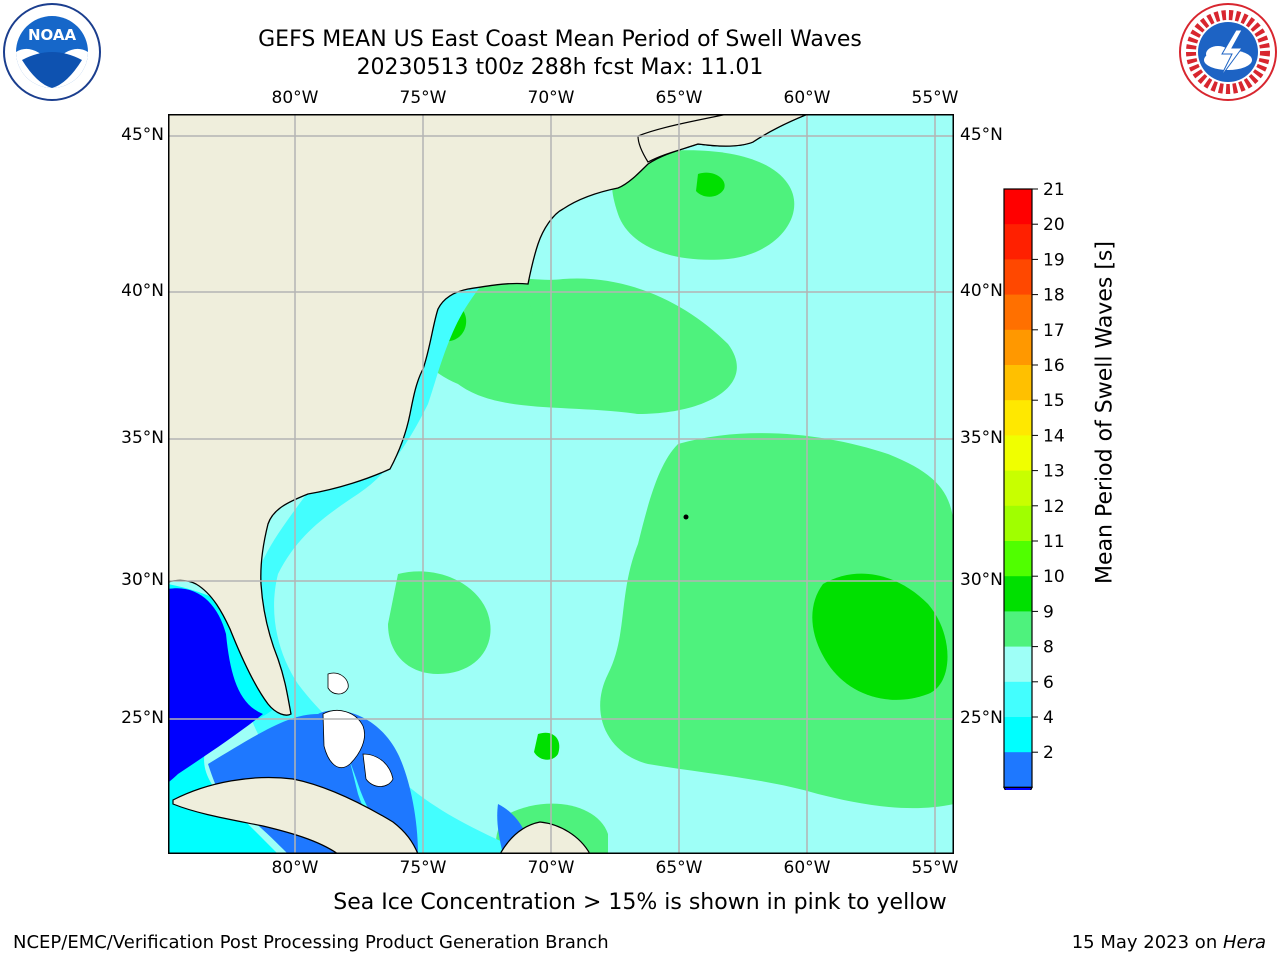 The width and height of the screenshot is (1280, 960). What do you see at coordinates (1054, 296) in the screenshot?
I see `colorbar-tick-label: 18` at bounding box center [1054, 296].